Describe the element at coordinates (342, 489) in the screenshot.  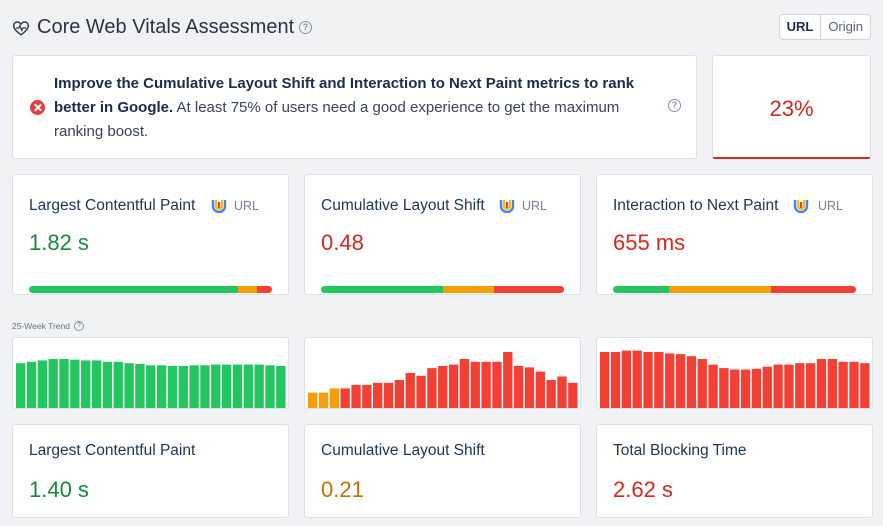
I see `metric-value: 0.21` at that location.